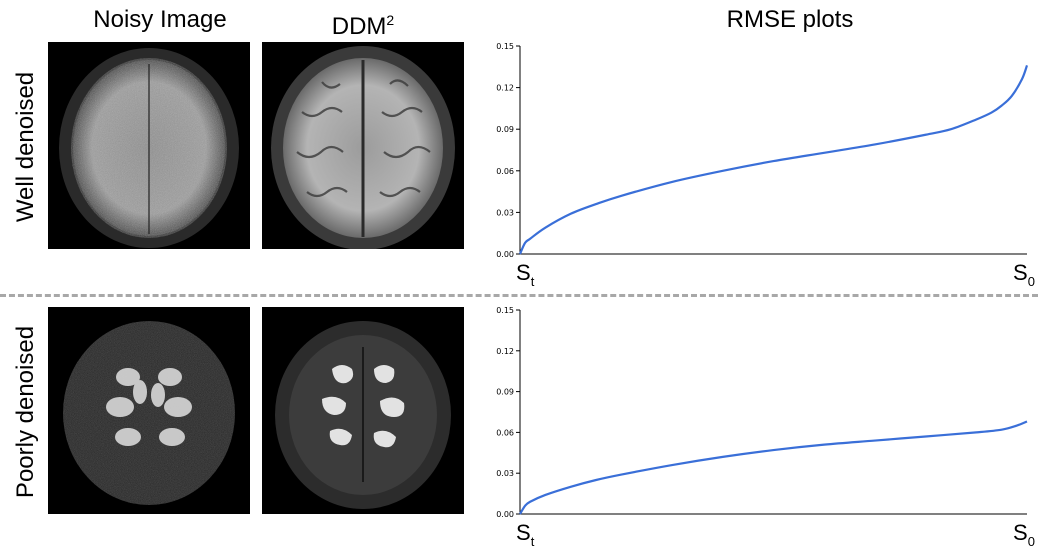 The image size is (1038, 546). Describe the element at coordinates (25, 412) in the screenshot. I see `row-label-poorly: Poorly denoised` at that location.